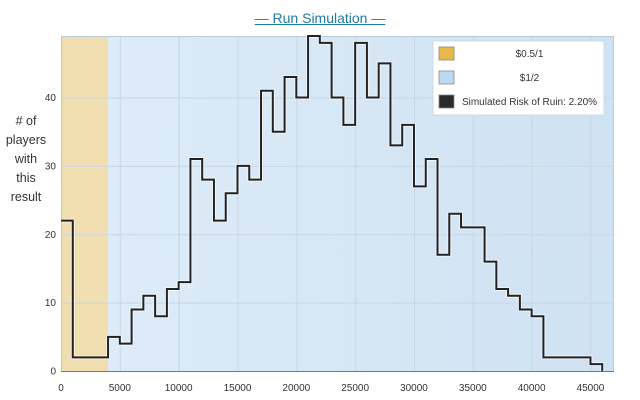  I want to click on legend-box, so click(518, 78).